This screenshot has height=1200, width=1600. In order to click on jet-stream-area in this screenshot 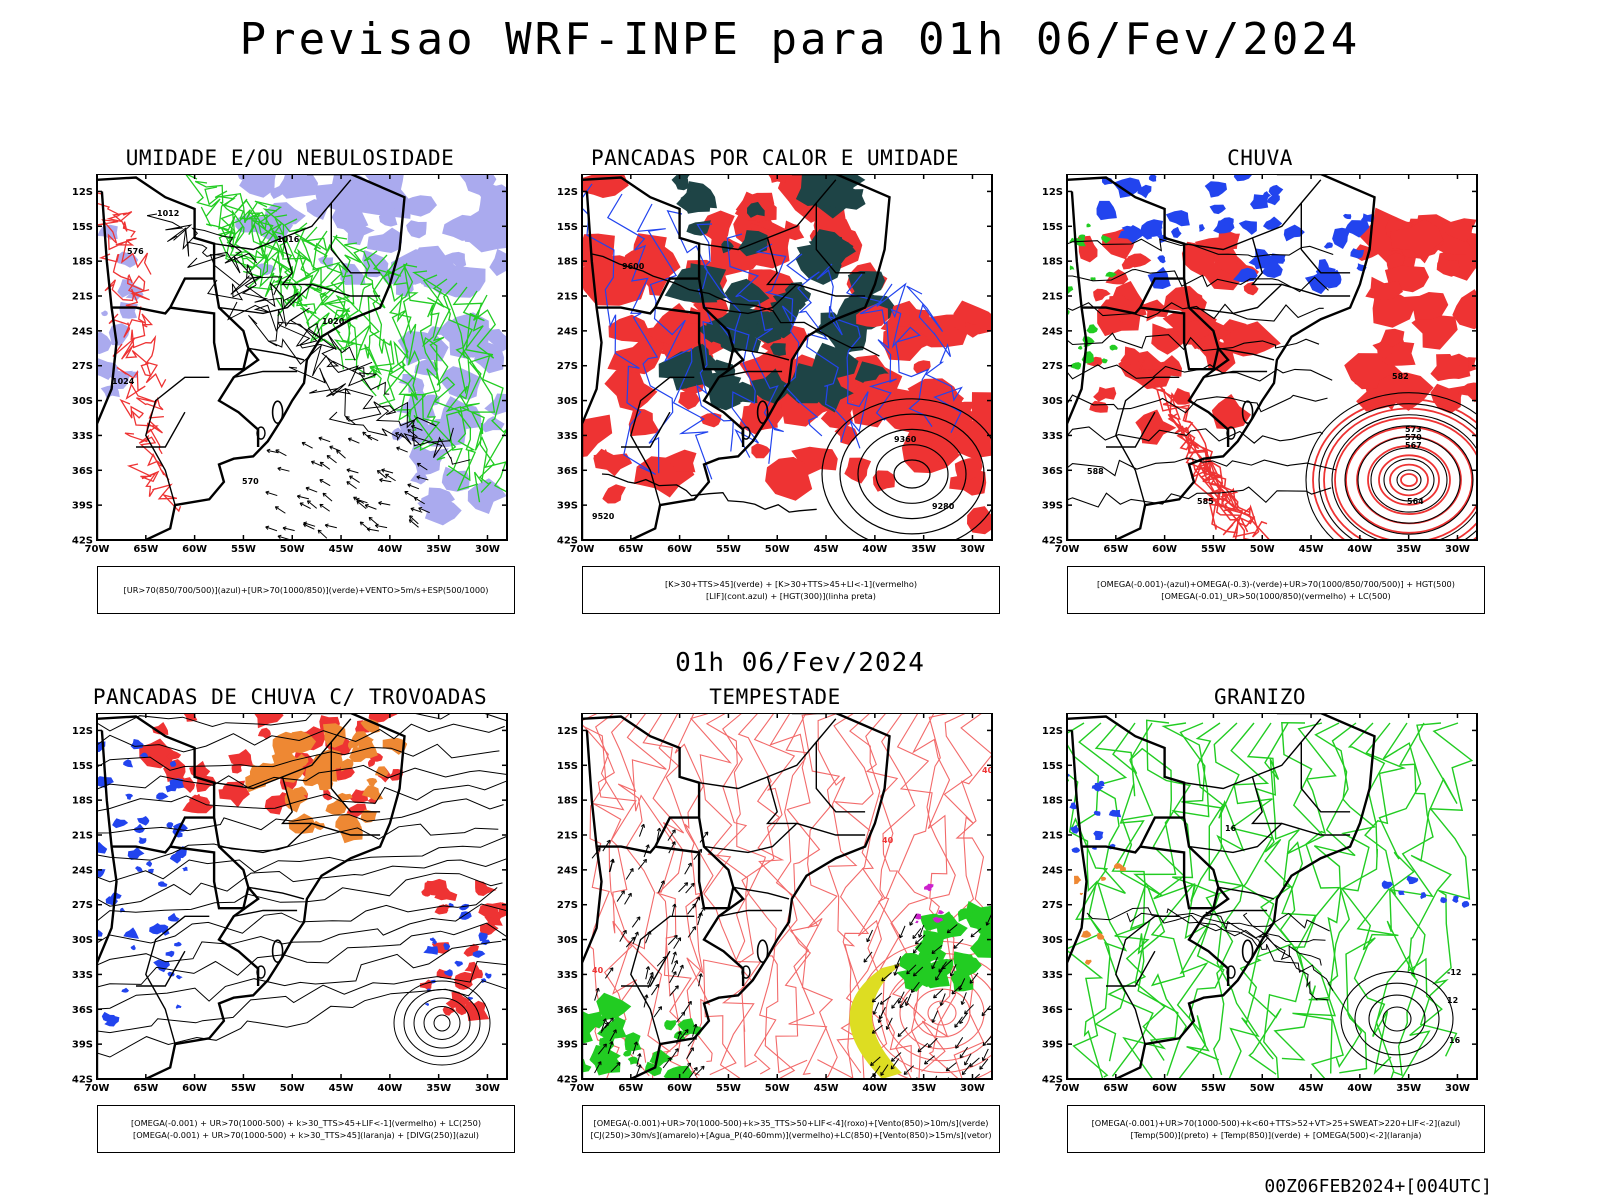, I will do `click(875, 1021)`.